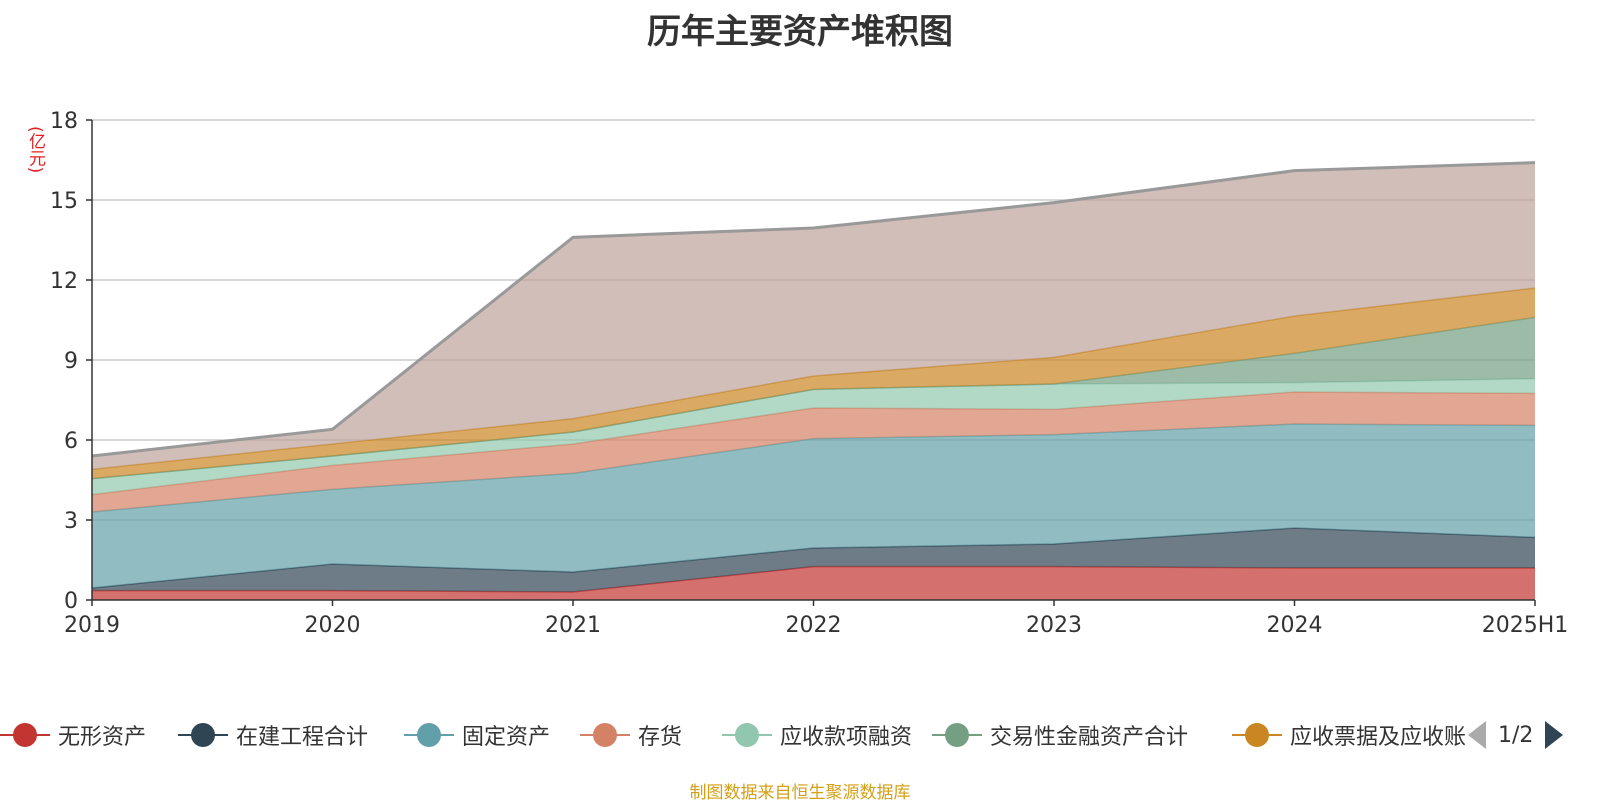  I want to click on x-tick-label: 2019, so click(92, 625).